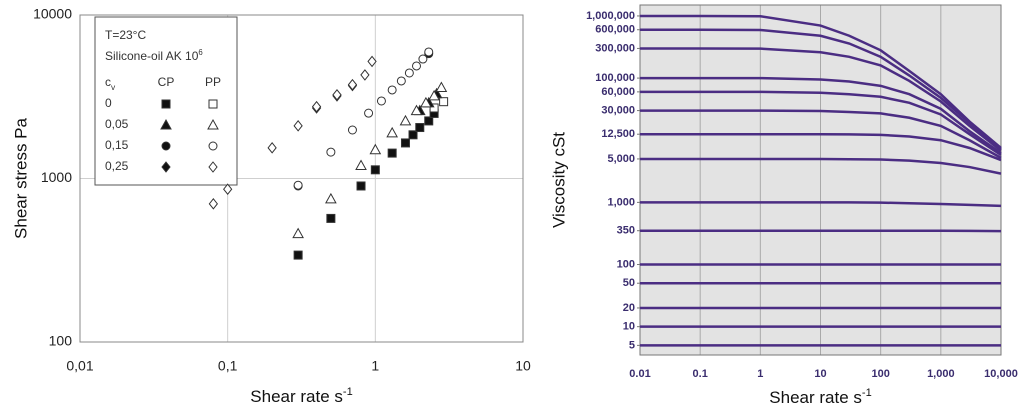  Describe the element at coordinates (213, 82) in the screenshot. I see `legend-header: PP` at that location.